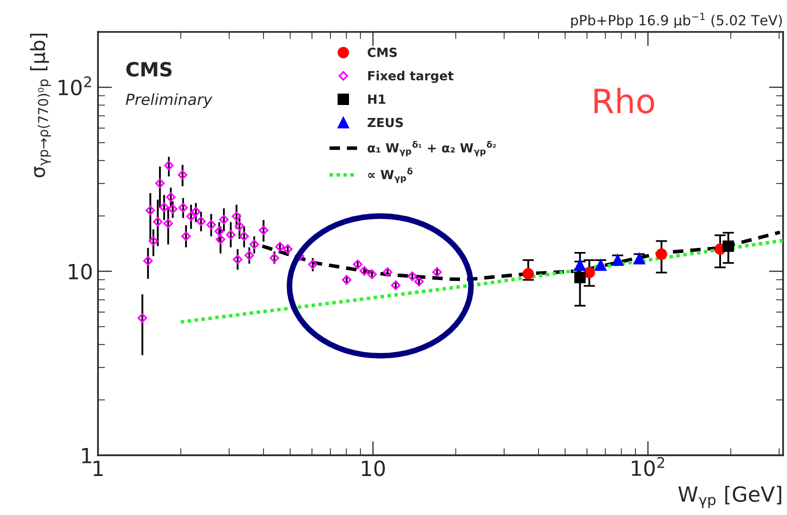 Image resolution: width=787 pixels, height=515 pixels. What do you see at coordinates (676, 20) in the screenshot?
I see `text: pPb+Pbp 16.9 μb$^{−1}$ (5.02 TeV)` at bounding box center [676, 20].